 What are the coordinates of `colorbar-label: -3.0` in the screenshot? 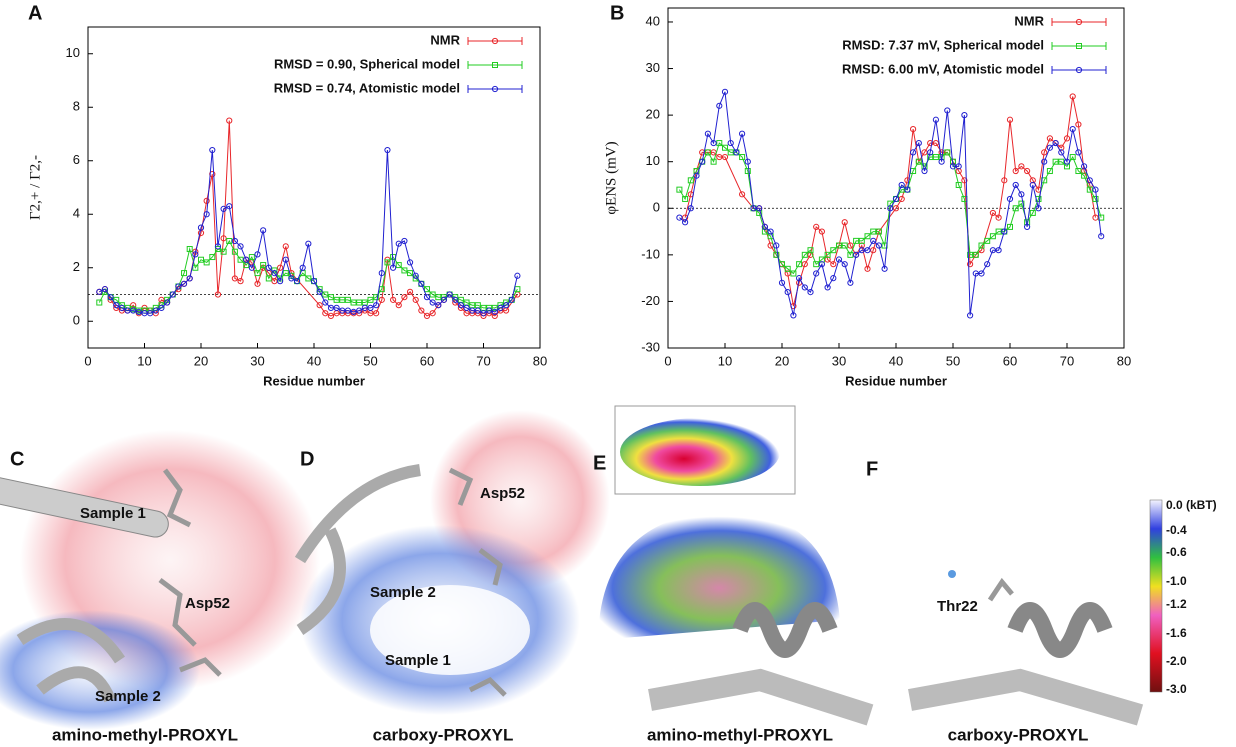 It's located at (1176, 689).